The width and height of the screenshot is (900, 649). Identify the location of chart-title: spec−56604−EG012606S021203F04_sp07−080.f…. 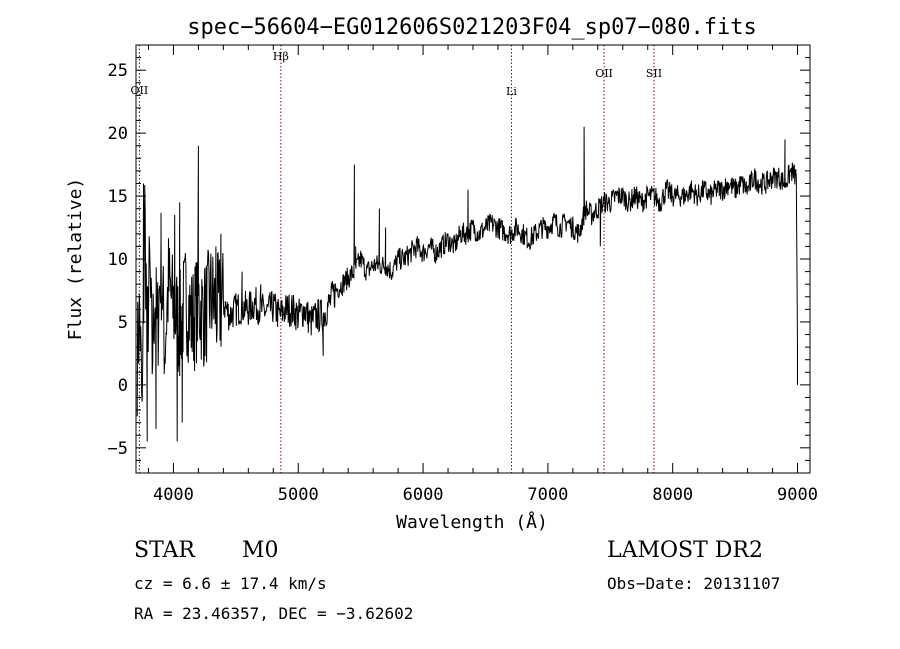
(472, 27).